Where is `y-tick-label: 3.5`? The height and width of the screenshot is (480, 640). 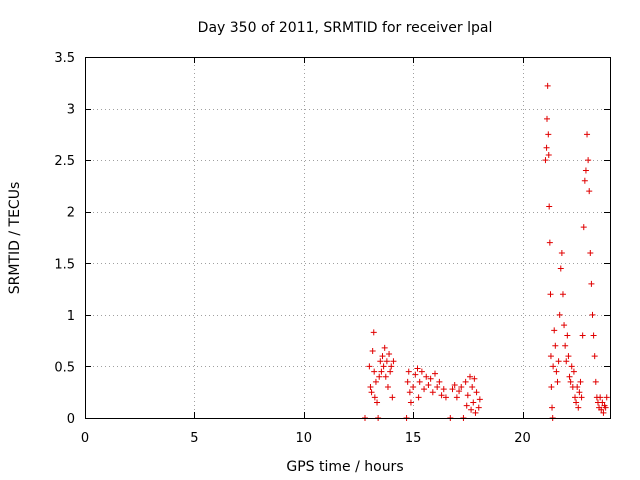
y-tick-label: 3.5 is located at coordinates (64, 58).